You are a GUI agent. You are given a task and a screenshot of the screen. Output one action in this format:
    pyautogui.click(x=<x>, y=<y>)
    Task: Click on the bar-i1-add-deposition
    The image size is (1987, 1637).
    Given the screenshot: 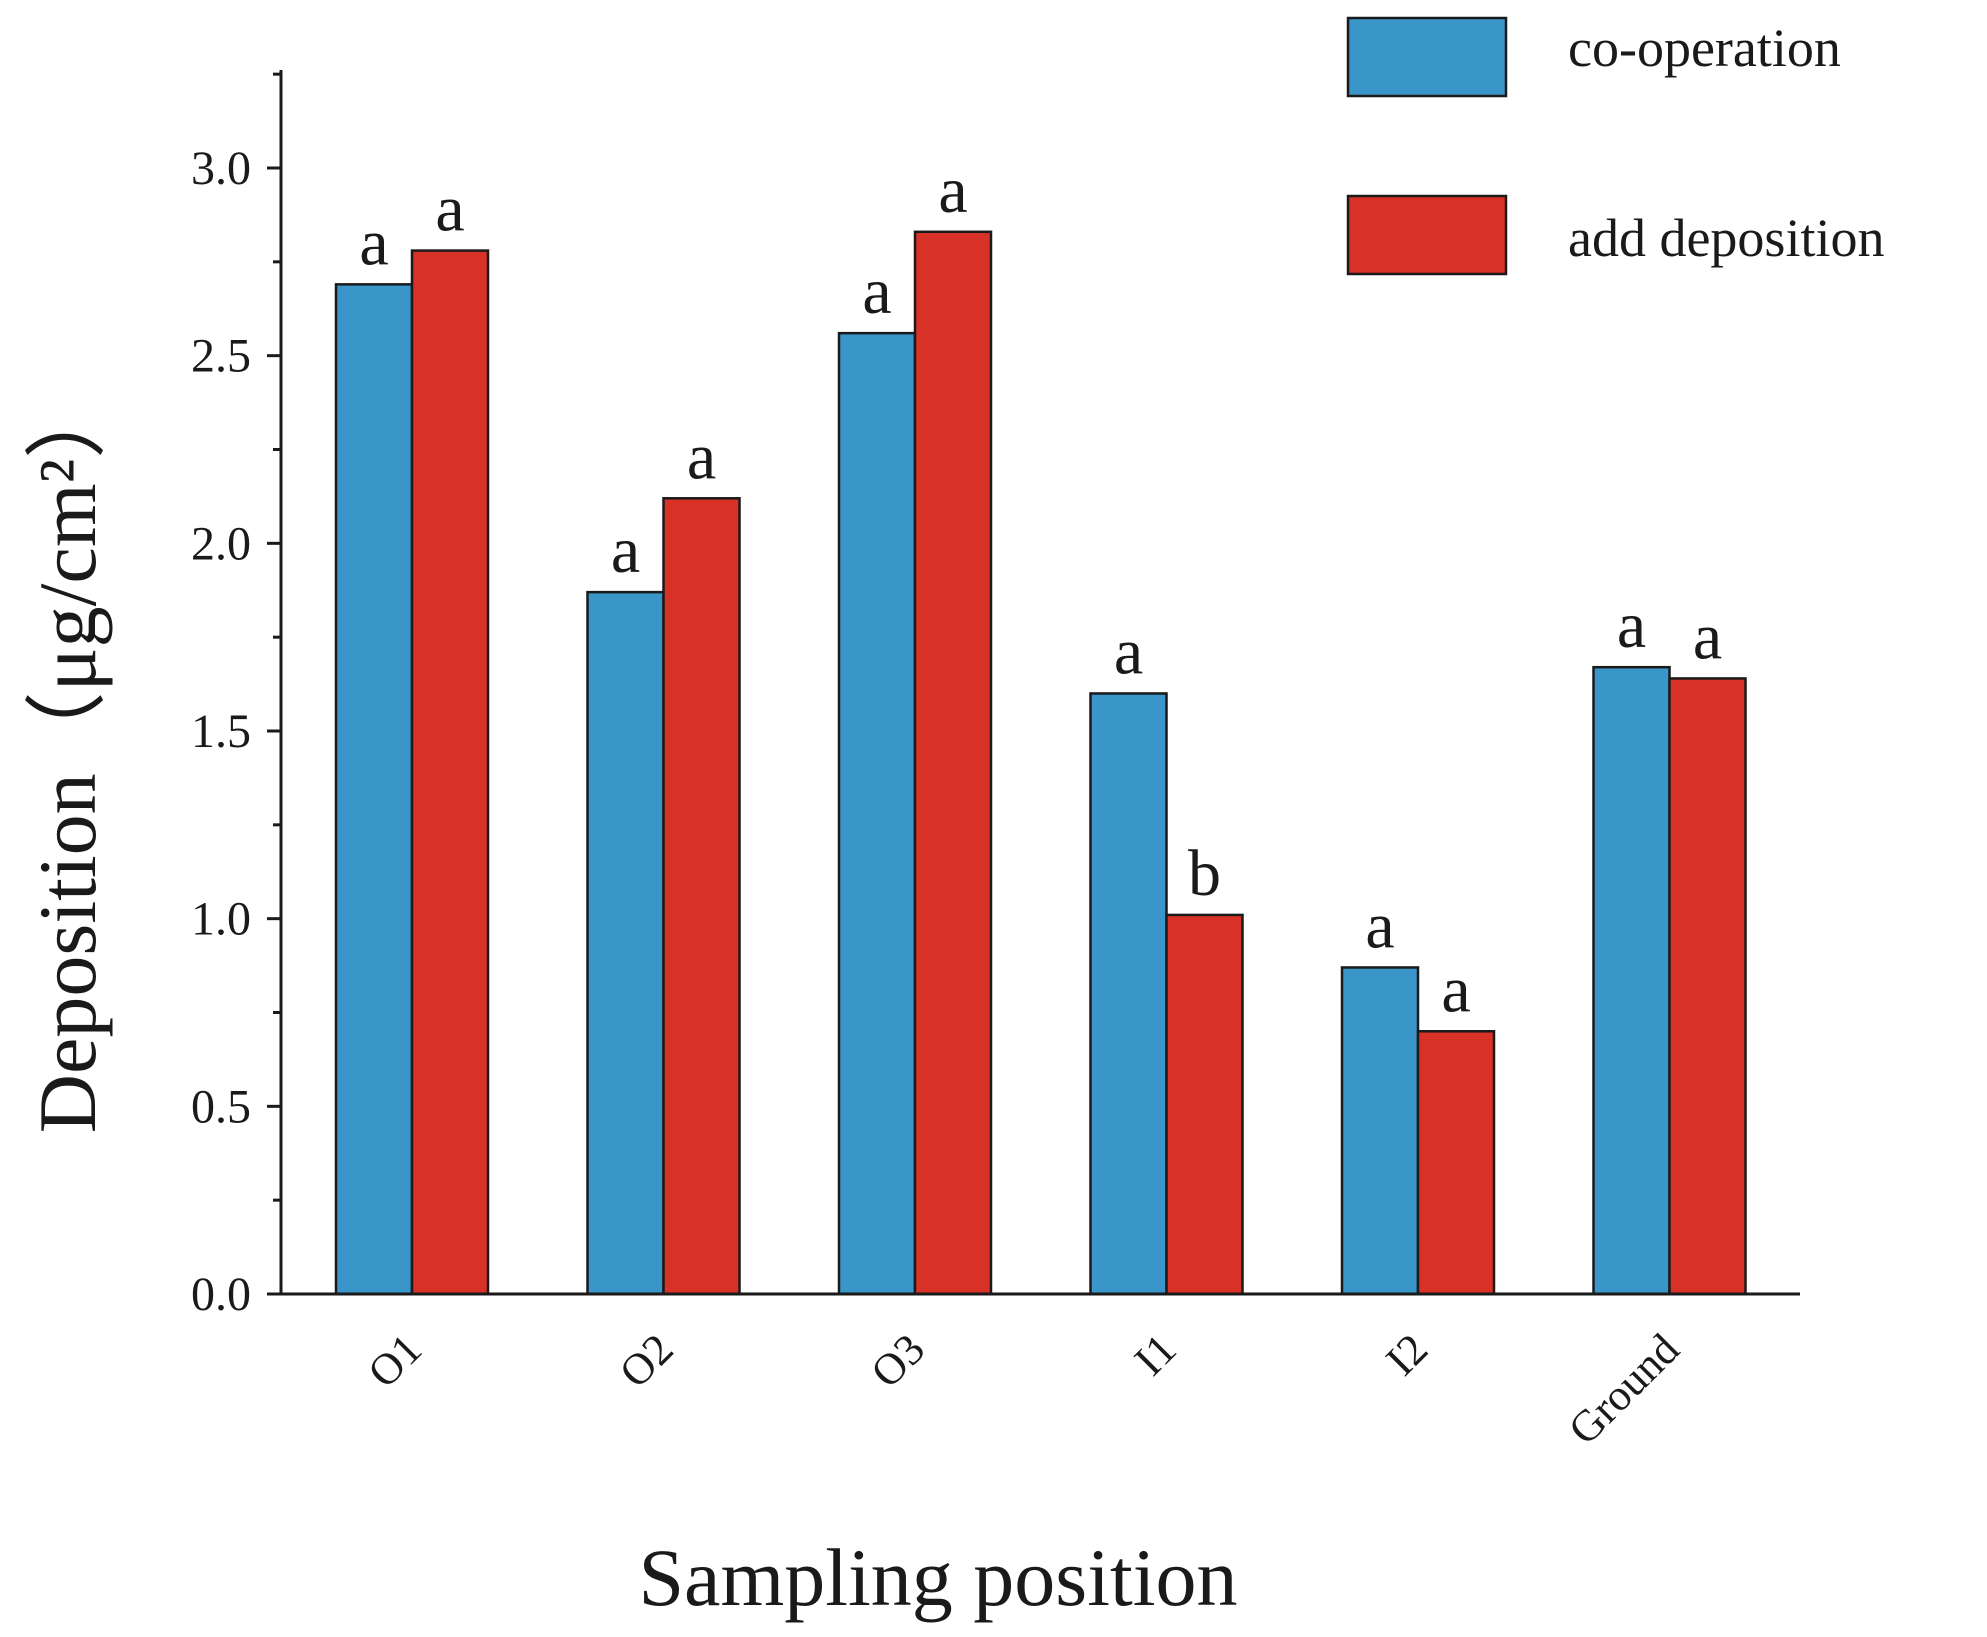 What is the action you would take?
    pyautogui.click(x=1204, y=1104)
    